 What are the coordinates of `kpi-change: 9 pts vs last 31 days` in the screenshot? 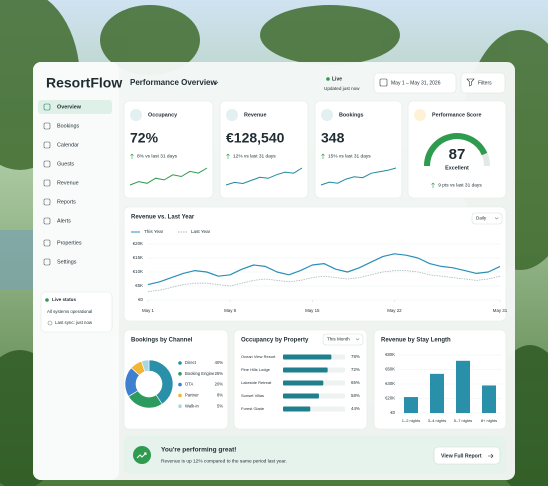 It's located at (460, 185).